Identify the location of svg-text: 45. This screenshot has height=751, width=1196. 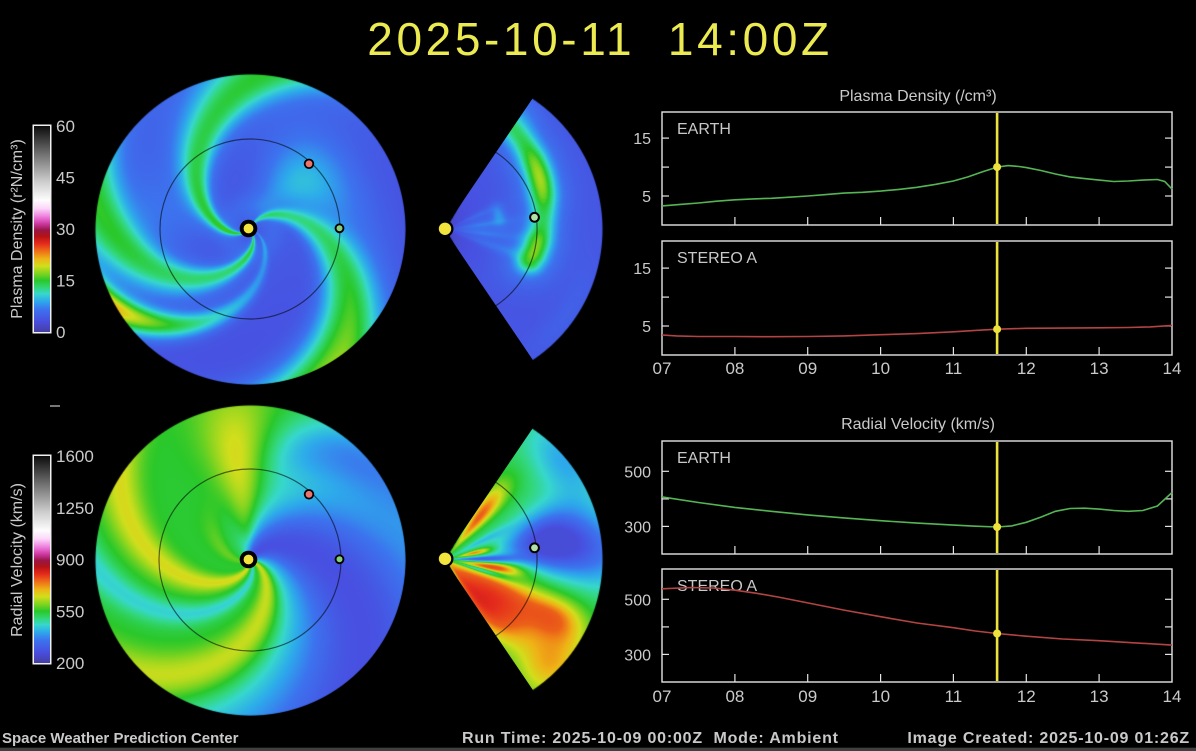
(65, 178).